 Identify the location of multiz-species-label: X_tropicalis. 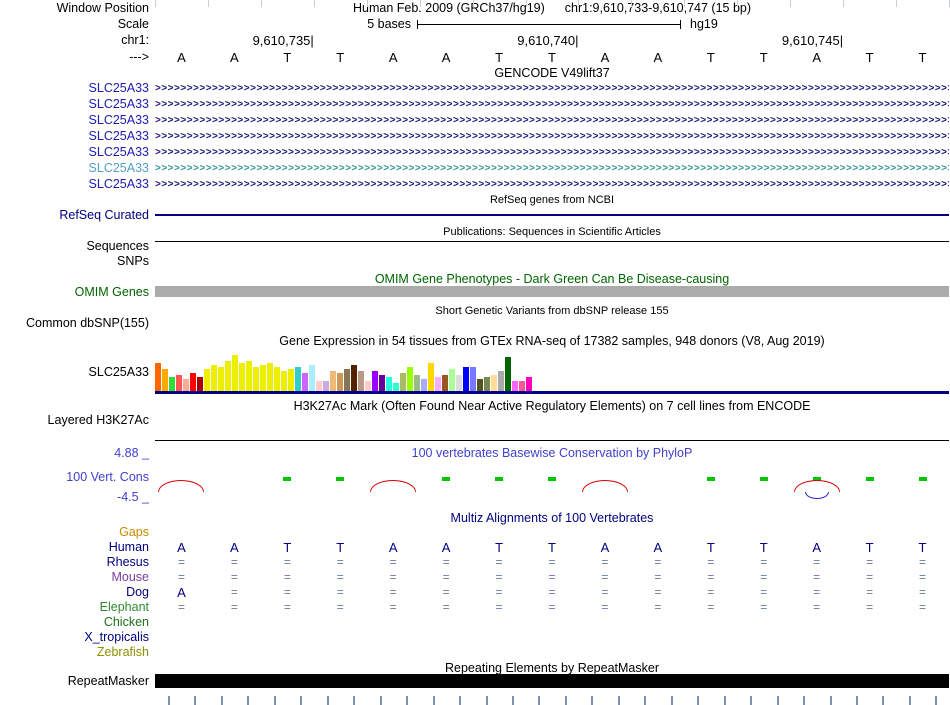
(116, 637).